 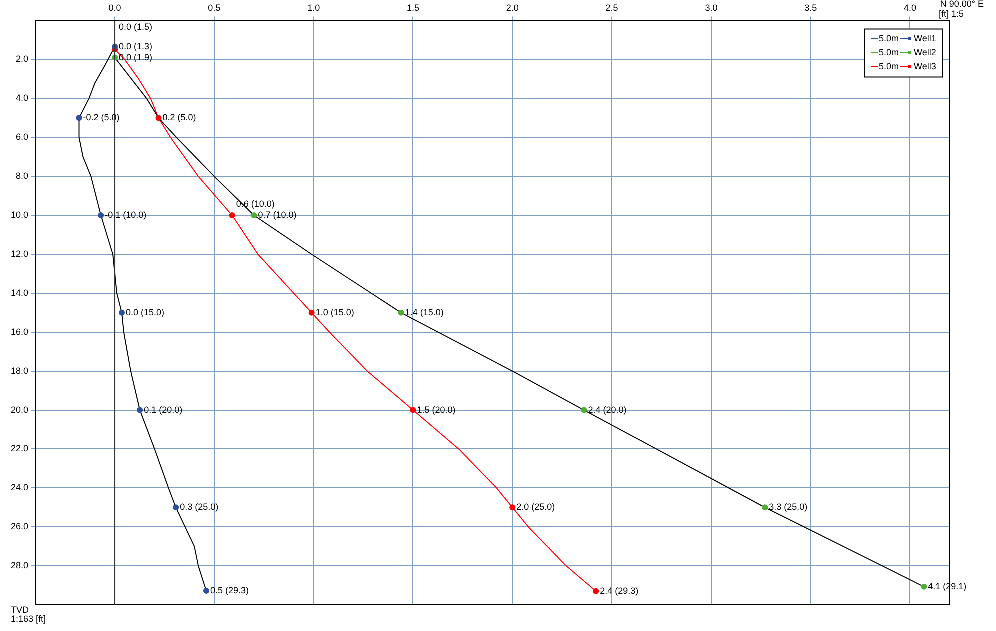 I want to click on y-tick-label: 8.0, so click(x=22, y=176).